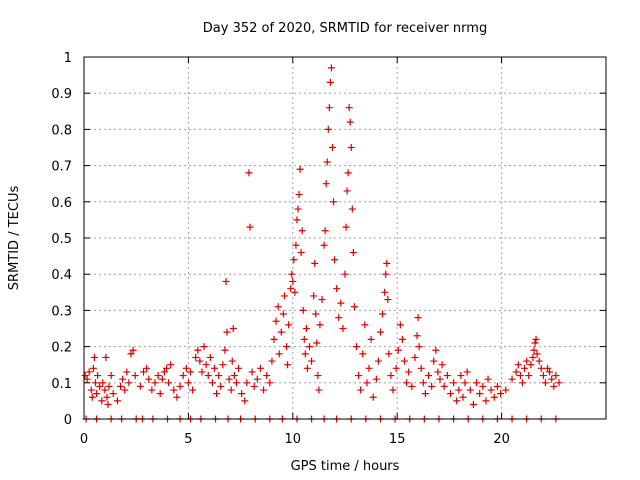  What do you see at coordinates (345, 466) in the screenshot?
I see `x-axis-label: GPS time / hours` at bounding box center [345, 466].